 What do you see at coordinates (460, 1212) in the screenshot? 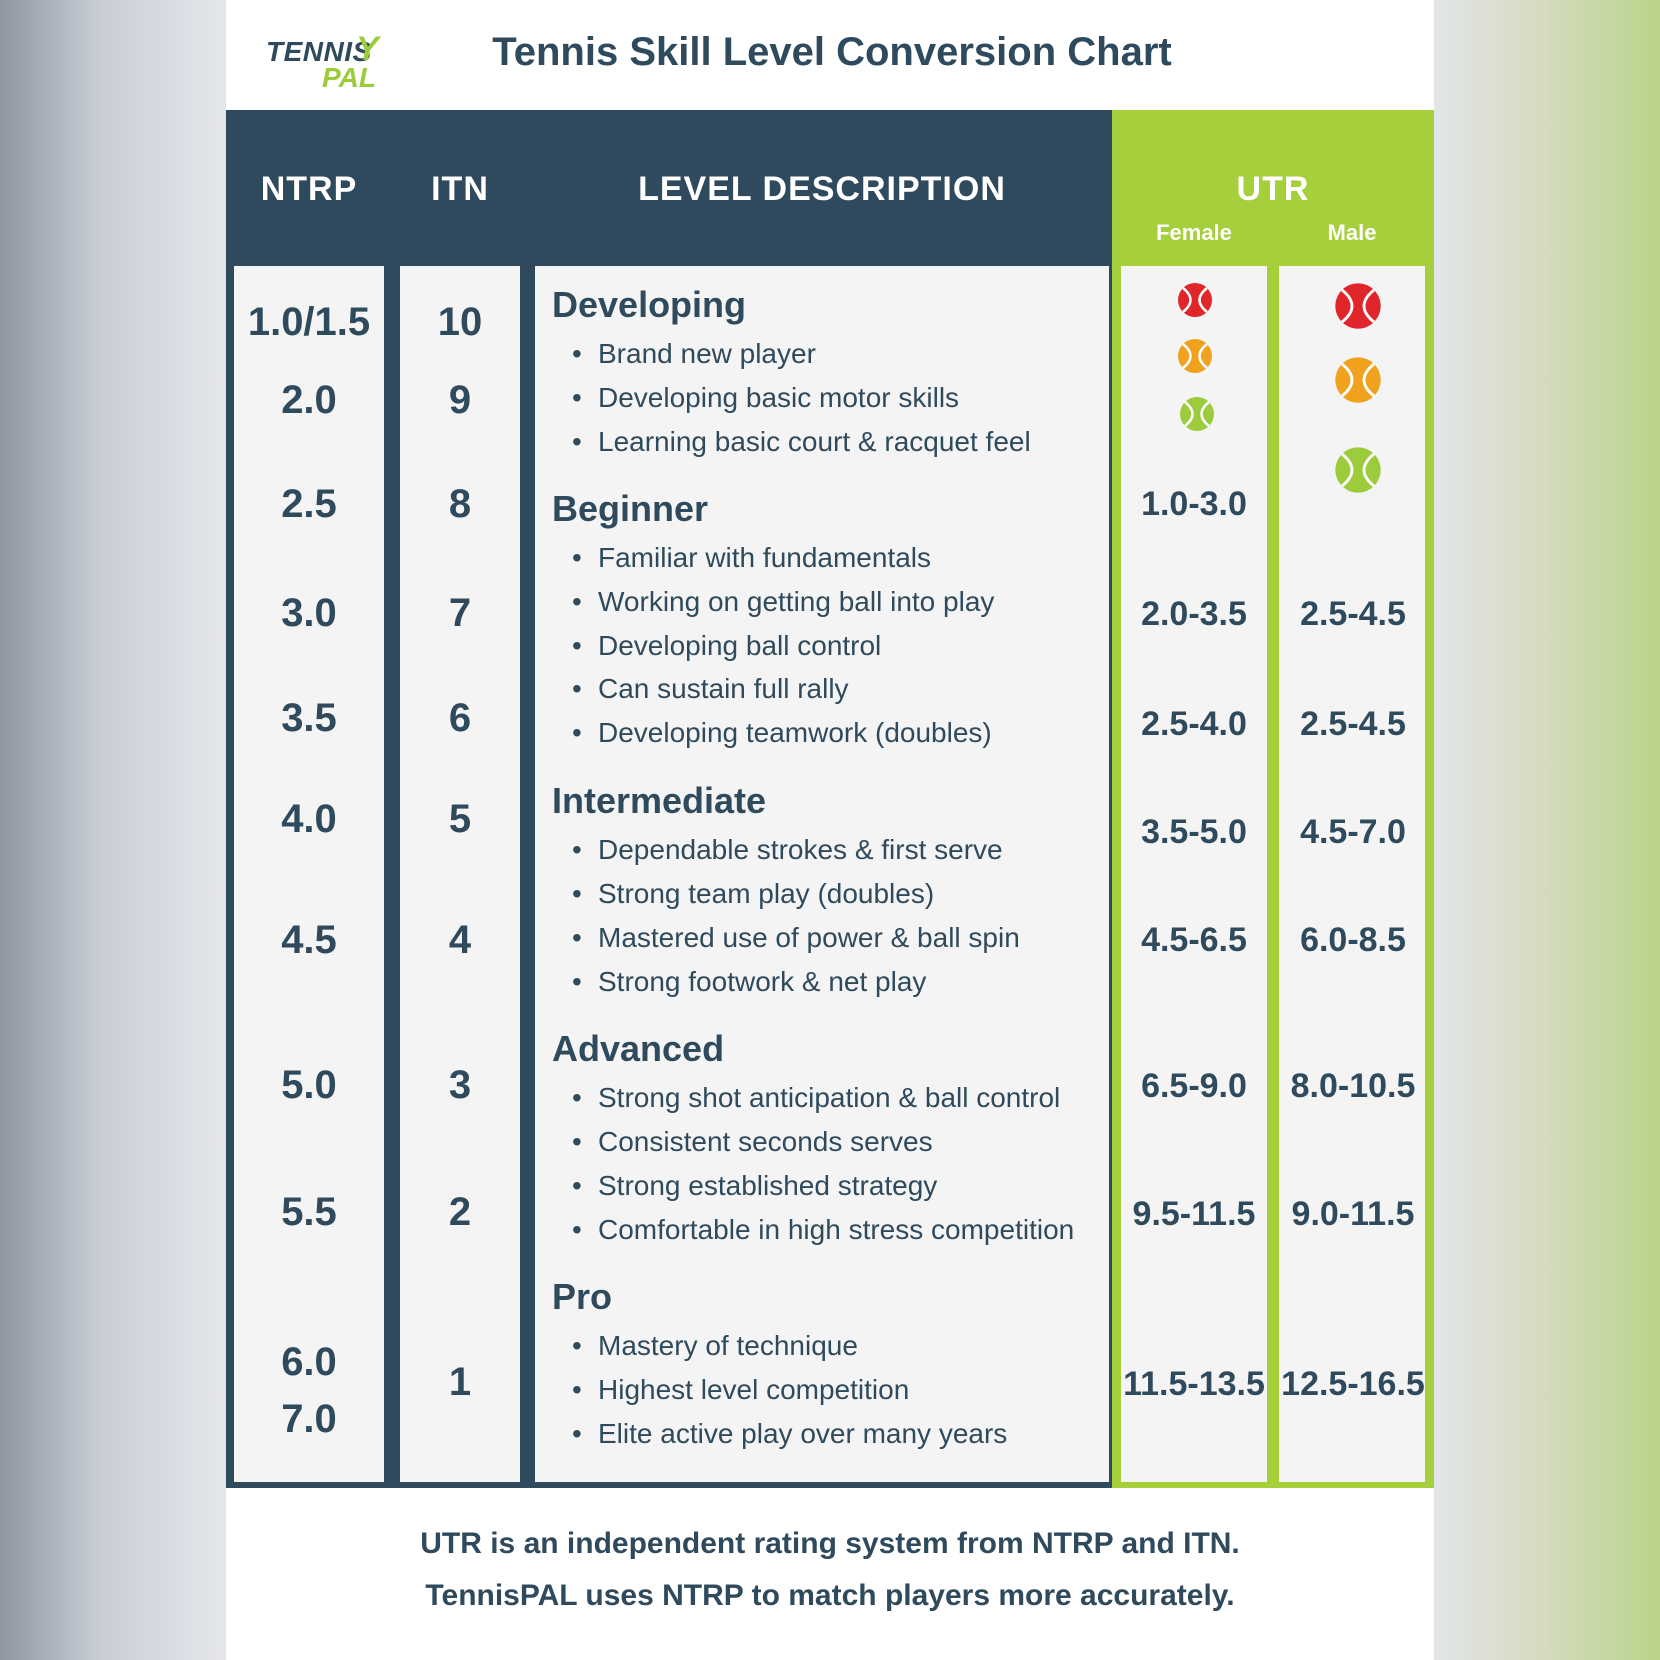
I see `itn-value: 2` at bounding box center [460, 1212].